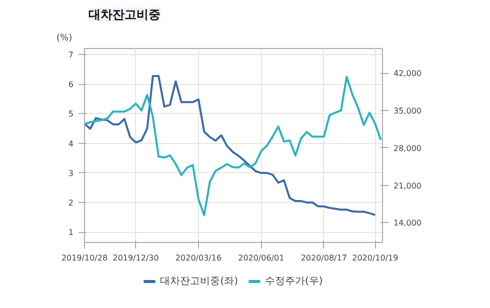 Image resolution: width=490 pixels, height=308 pixels. I want to click on chart-title: 대차잔고비중, so click(124, 15).